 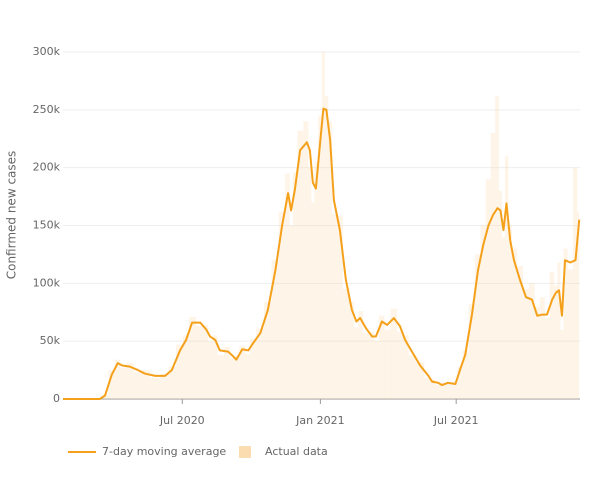 I want to click on y-tick-label: 0, so click(x=56, y=398).